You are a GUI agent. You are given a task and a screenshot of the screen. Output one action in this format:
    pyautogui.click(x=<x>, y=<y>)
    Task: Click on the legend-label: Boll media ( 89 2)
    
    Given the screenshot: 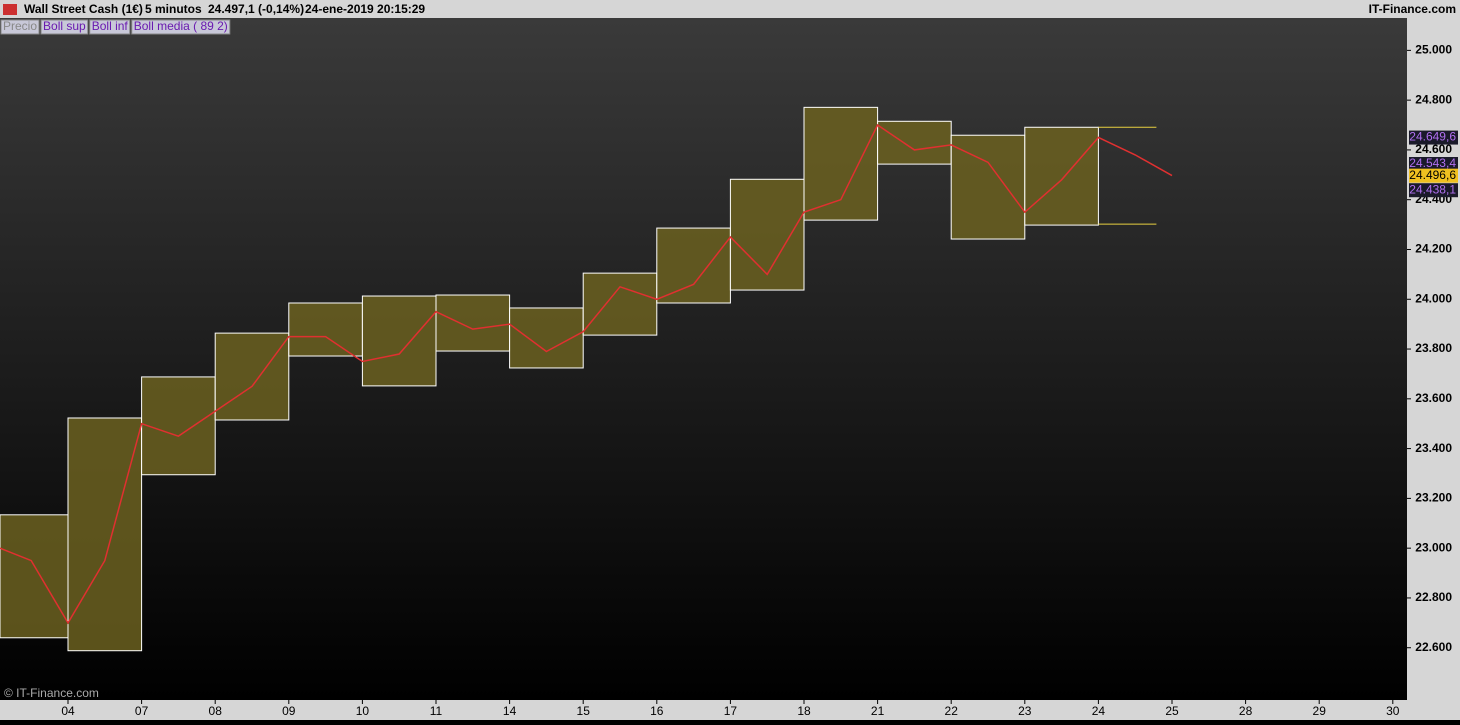 What is the action you would take?
    pyautogui.click(x=181, y=26)
    